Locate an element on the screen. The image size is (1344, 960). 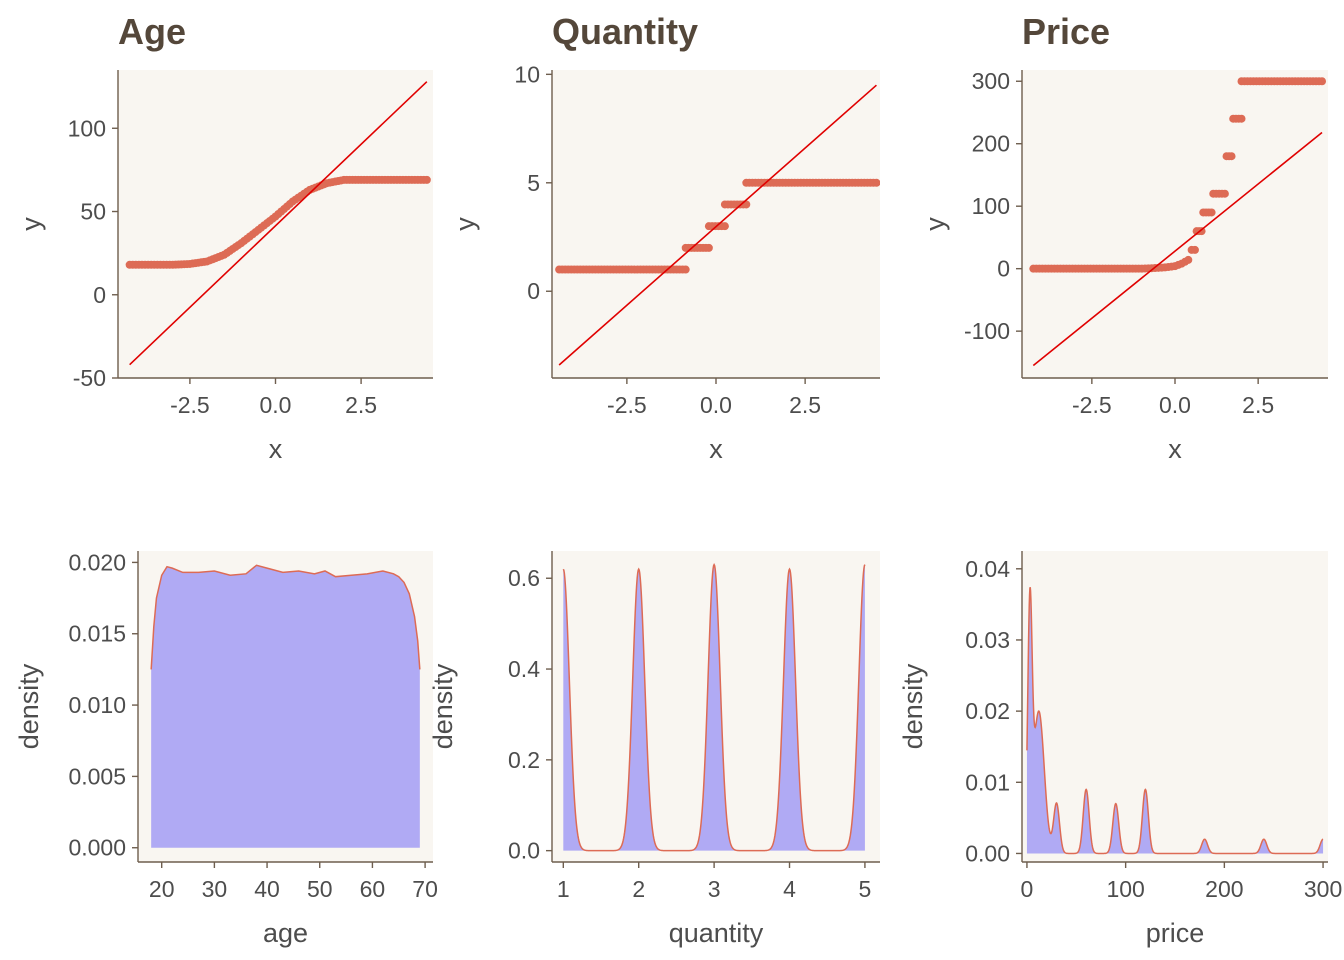
chart-3: Price -2.5 0.0 2.5 -100 0 100 200 300 x y is located at coordinates (1124, 237).